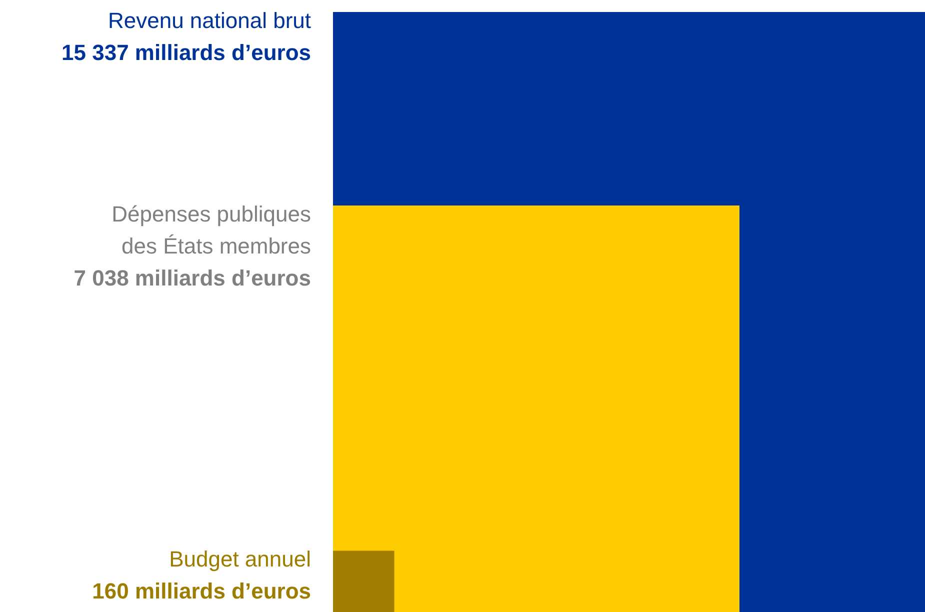 This screenshot has width=925, height=612. What do you see at coordinates (186, 52) in the screenshot?
I see `data-label: 15 337 milliards d’euros` at bounding box center [186, 52].